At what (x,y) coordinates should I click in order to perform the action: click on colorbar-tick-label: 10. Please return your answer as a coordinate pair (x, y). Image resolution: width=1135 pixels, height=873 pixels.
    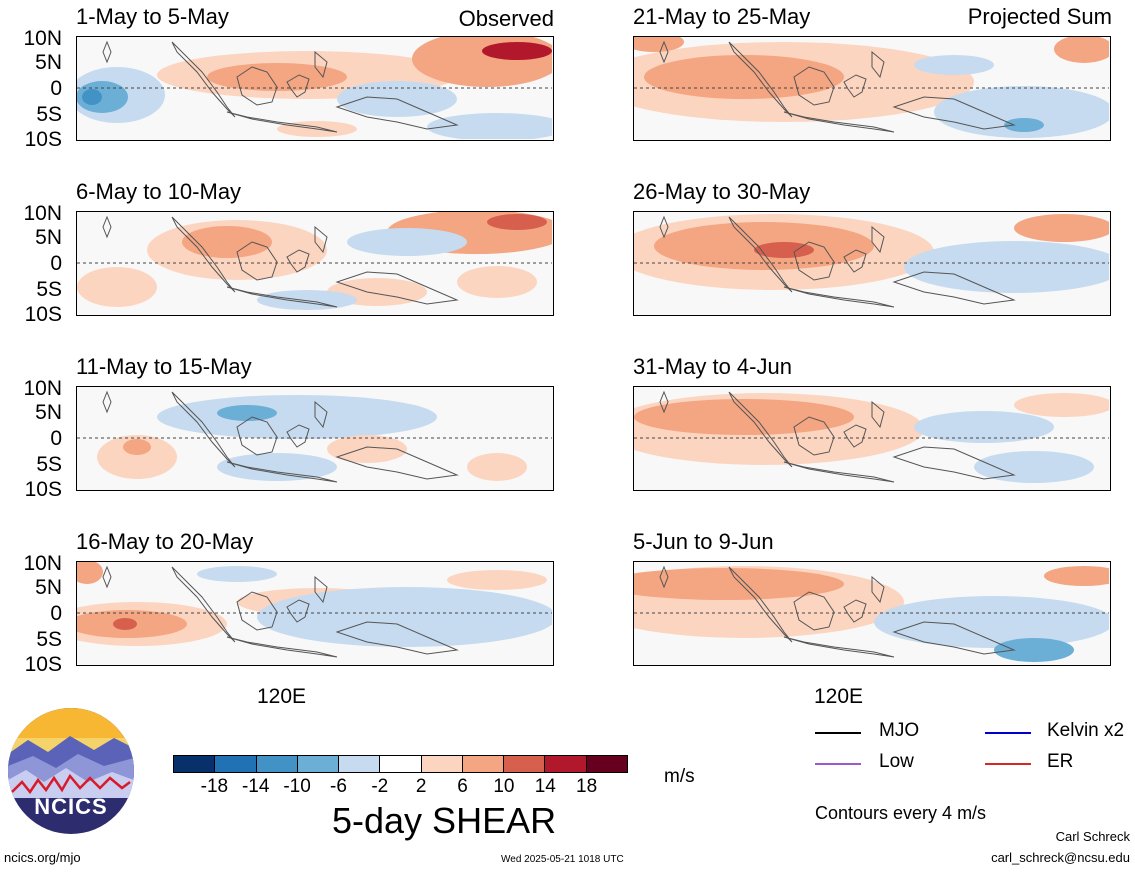
    Looking at the image, I should click on (504, 786).